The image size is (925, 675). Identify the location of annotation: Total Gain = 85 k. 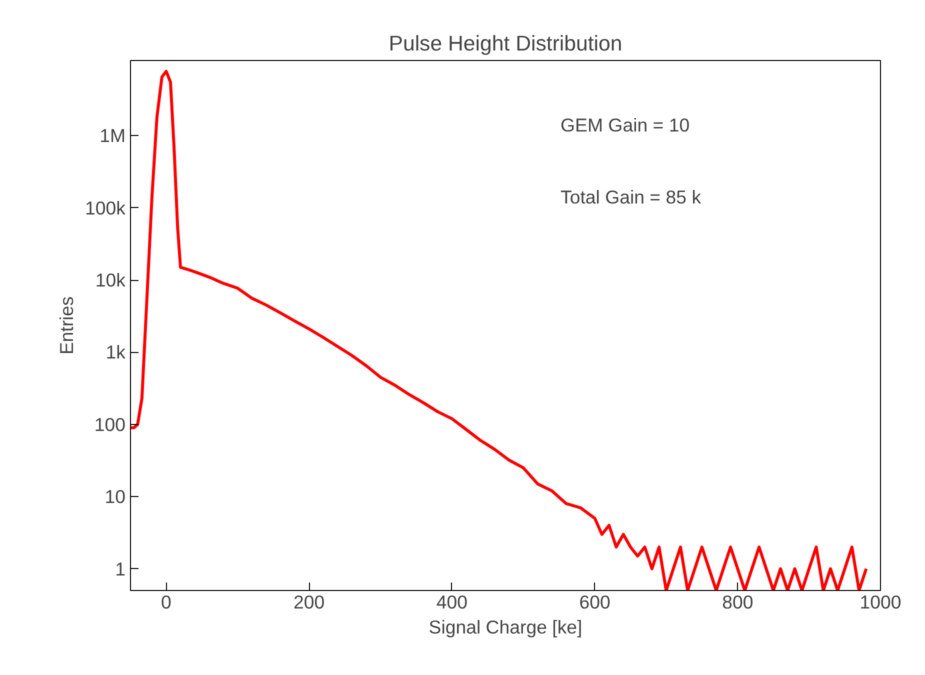
(631, 197).